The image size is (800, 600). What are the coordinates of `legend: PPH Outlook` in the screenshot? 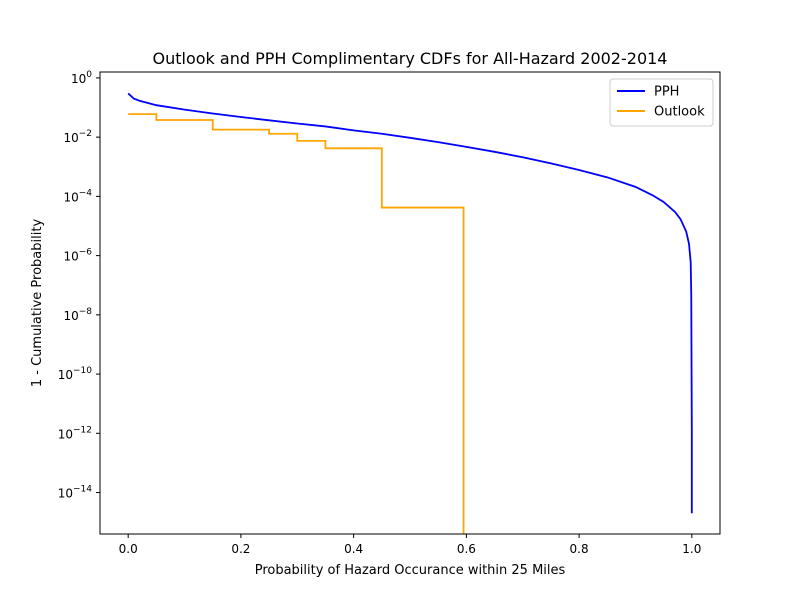 It's located at (661, 102).